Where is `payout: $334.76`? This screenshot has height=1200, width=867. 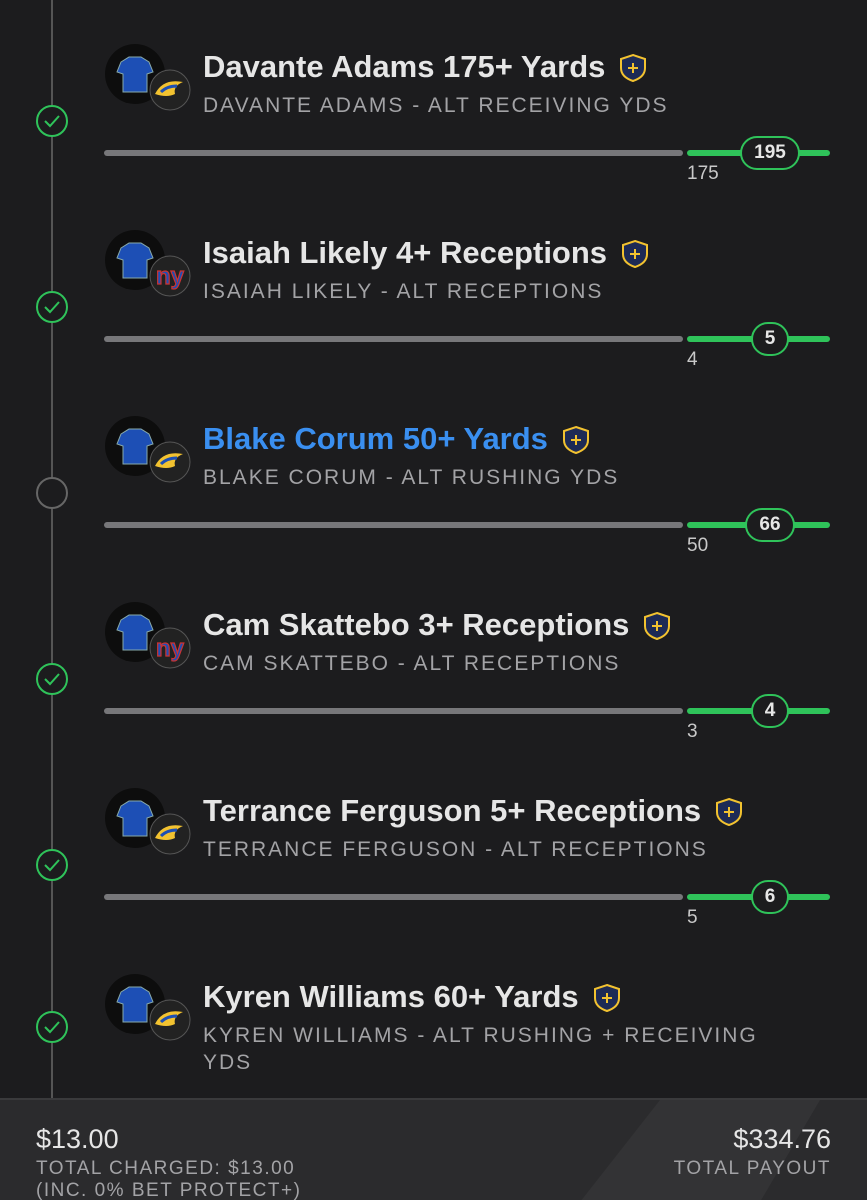
payout: $334.76 is located at coordinates (782, 1139).